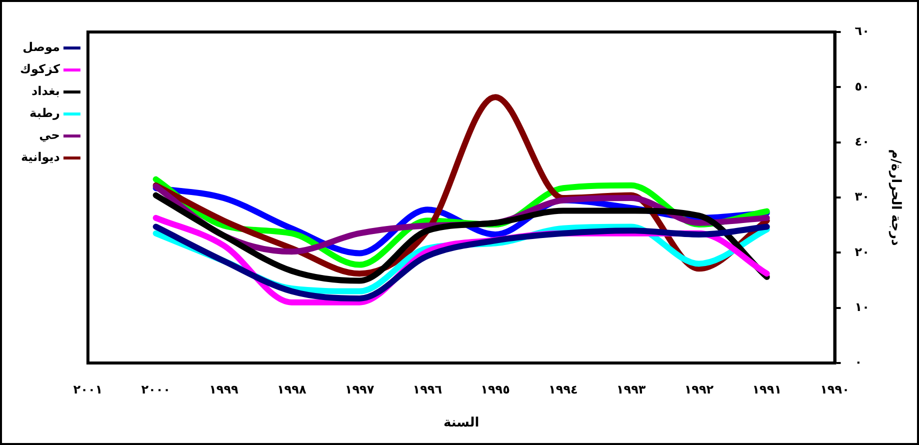  I want to click on y-tick-label: ٣٠, so click(862, 197).